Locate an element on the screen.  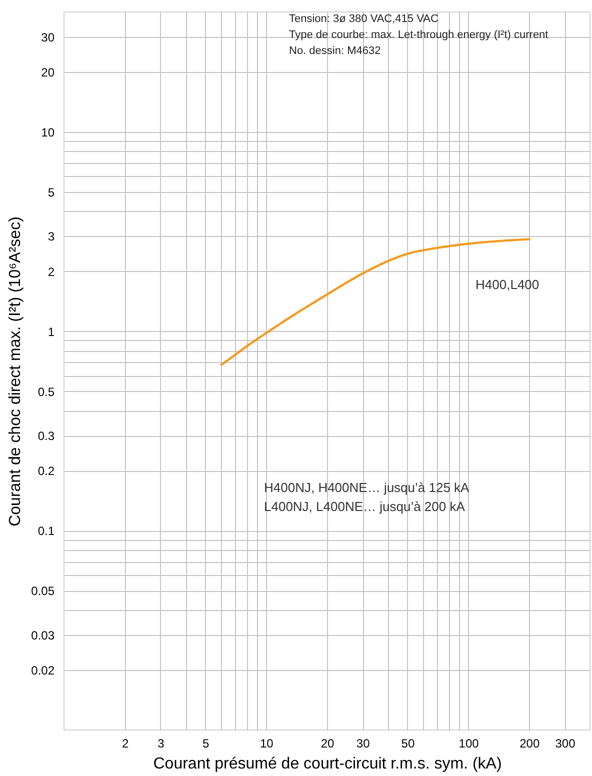
x-tick-label: 30 is located at coordinates (363, 743).